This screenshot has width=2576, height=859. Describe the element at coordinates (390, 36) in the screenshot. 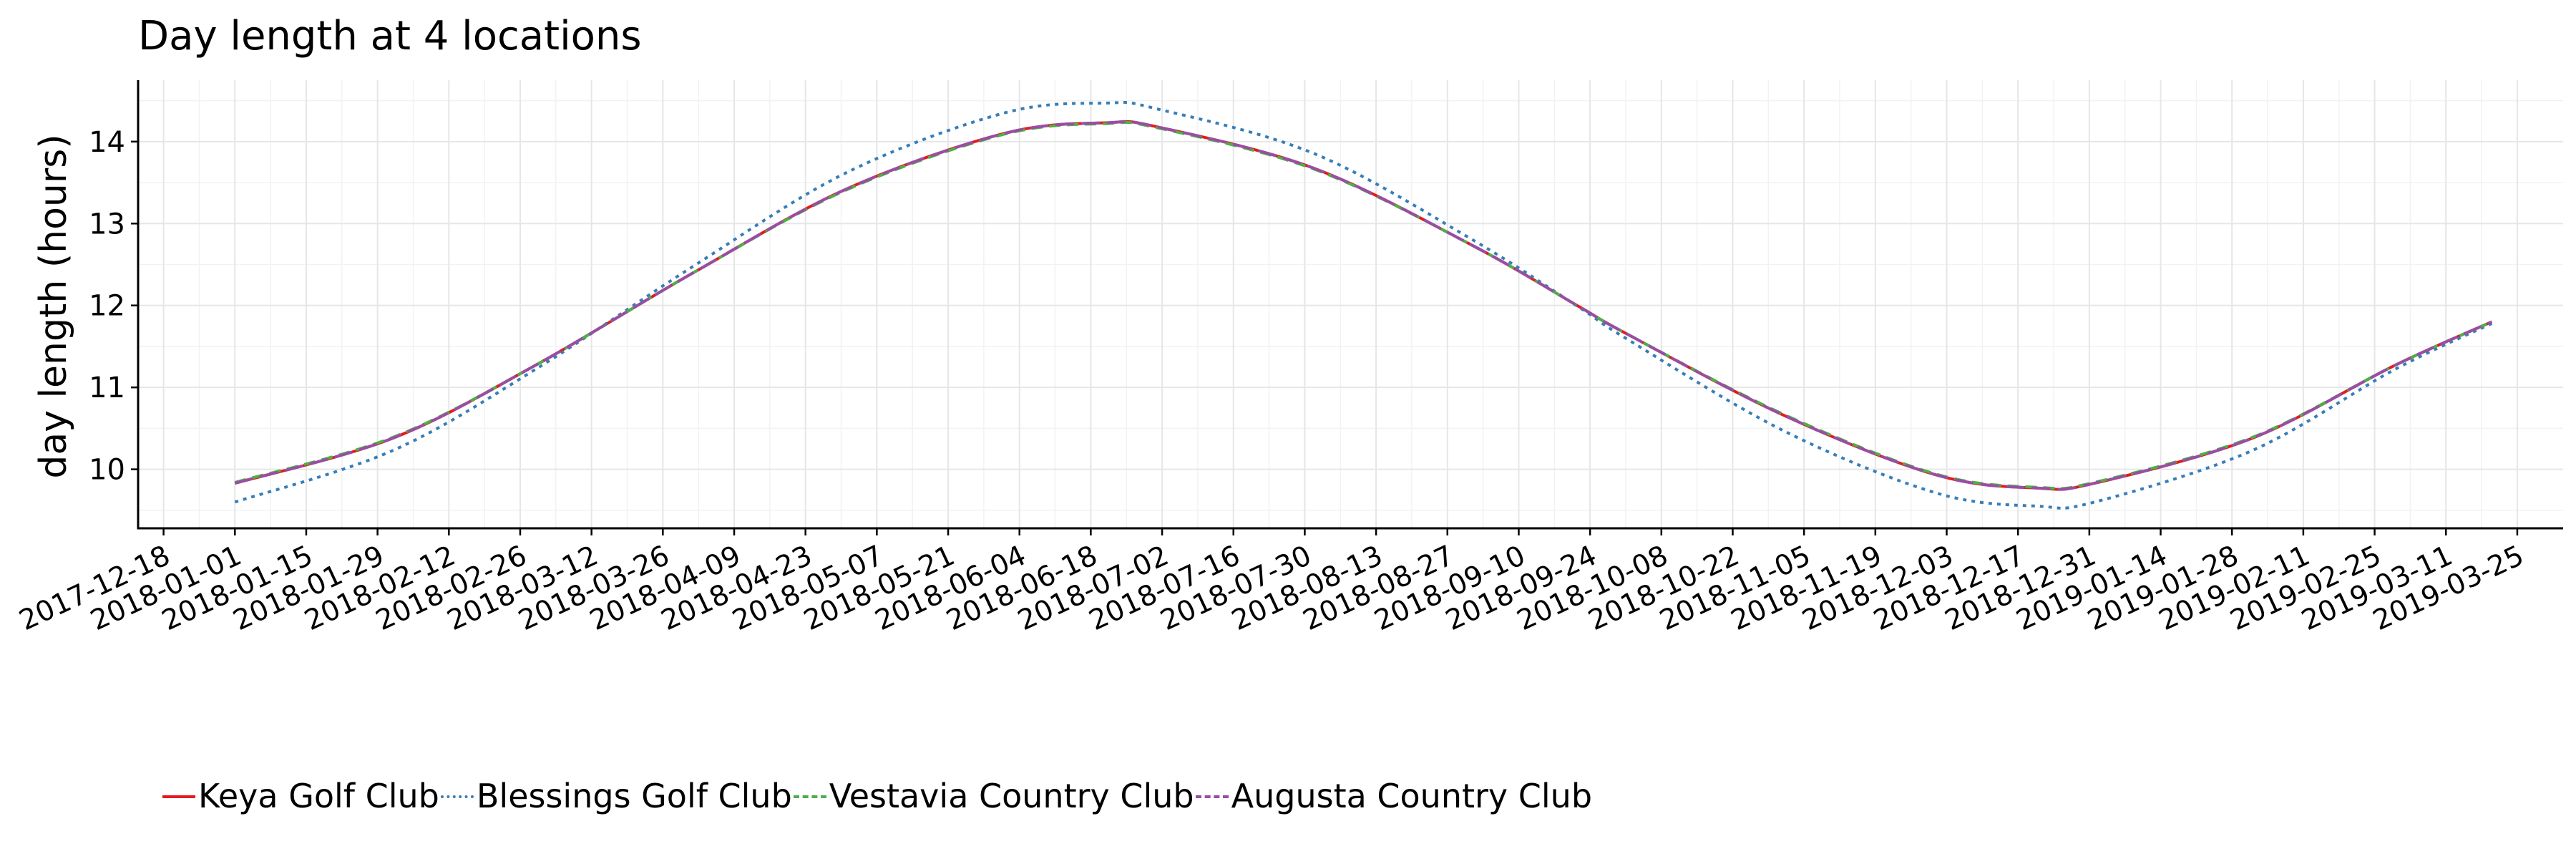

I see `chart-title: Day length at 4 locations` at that location.